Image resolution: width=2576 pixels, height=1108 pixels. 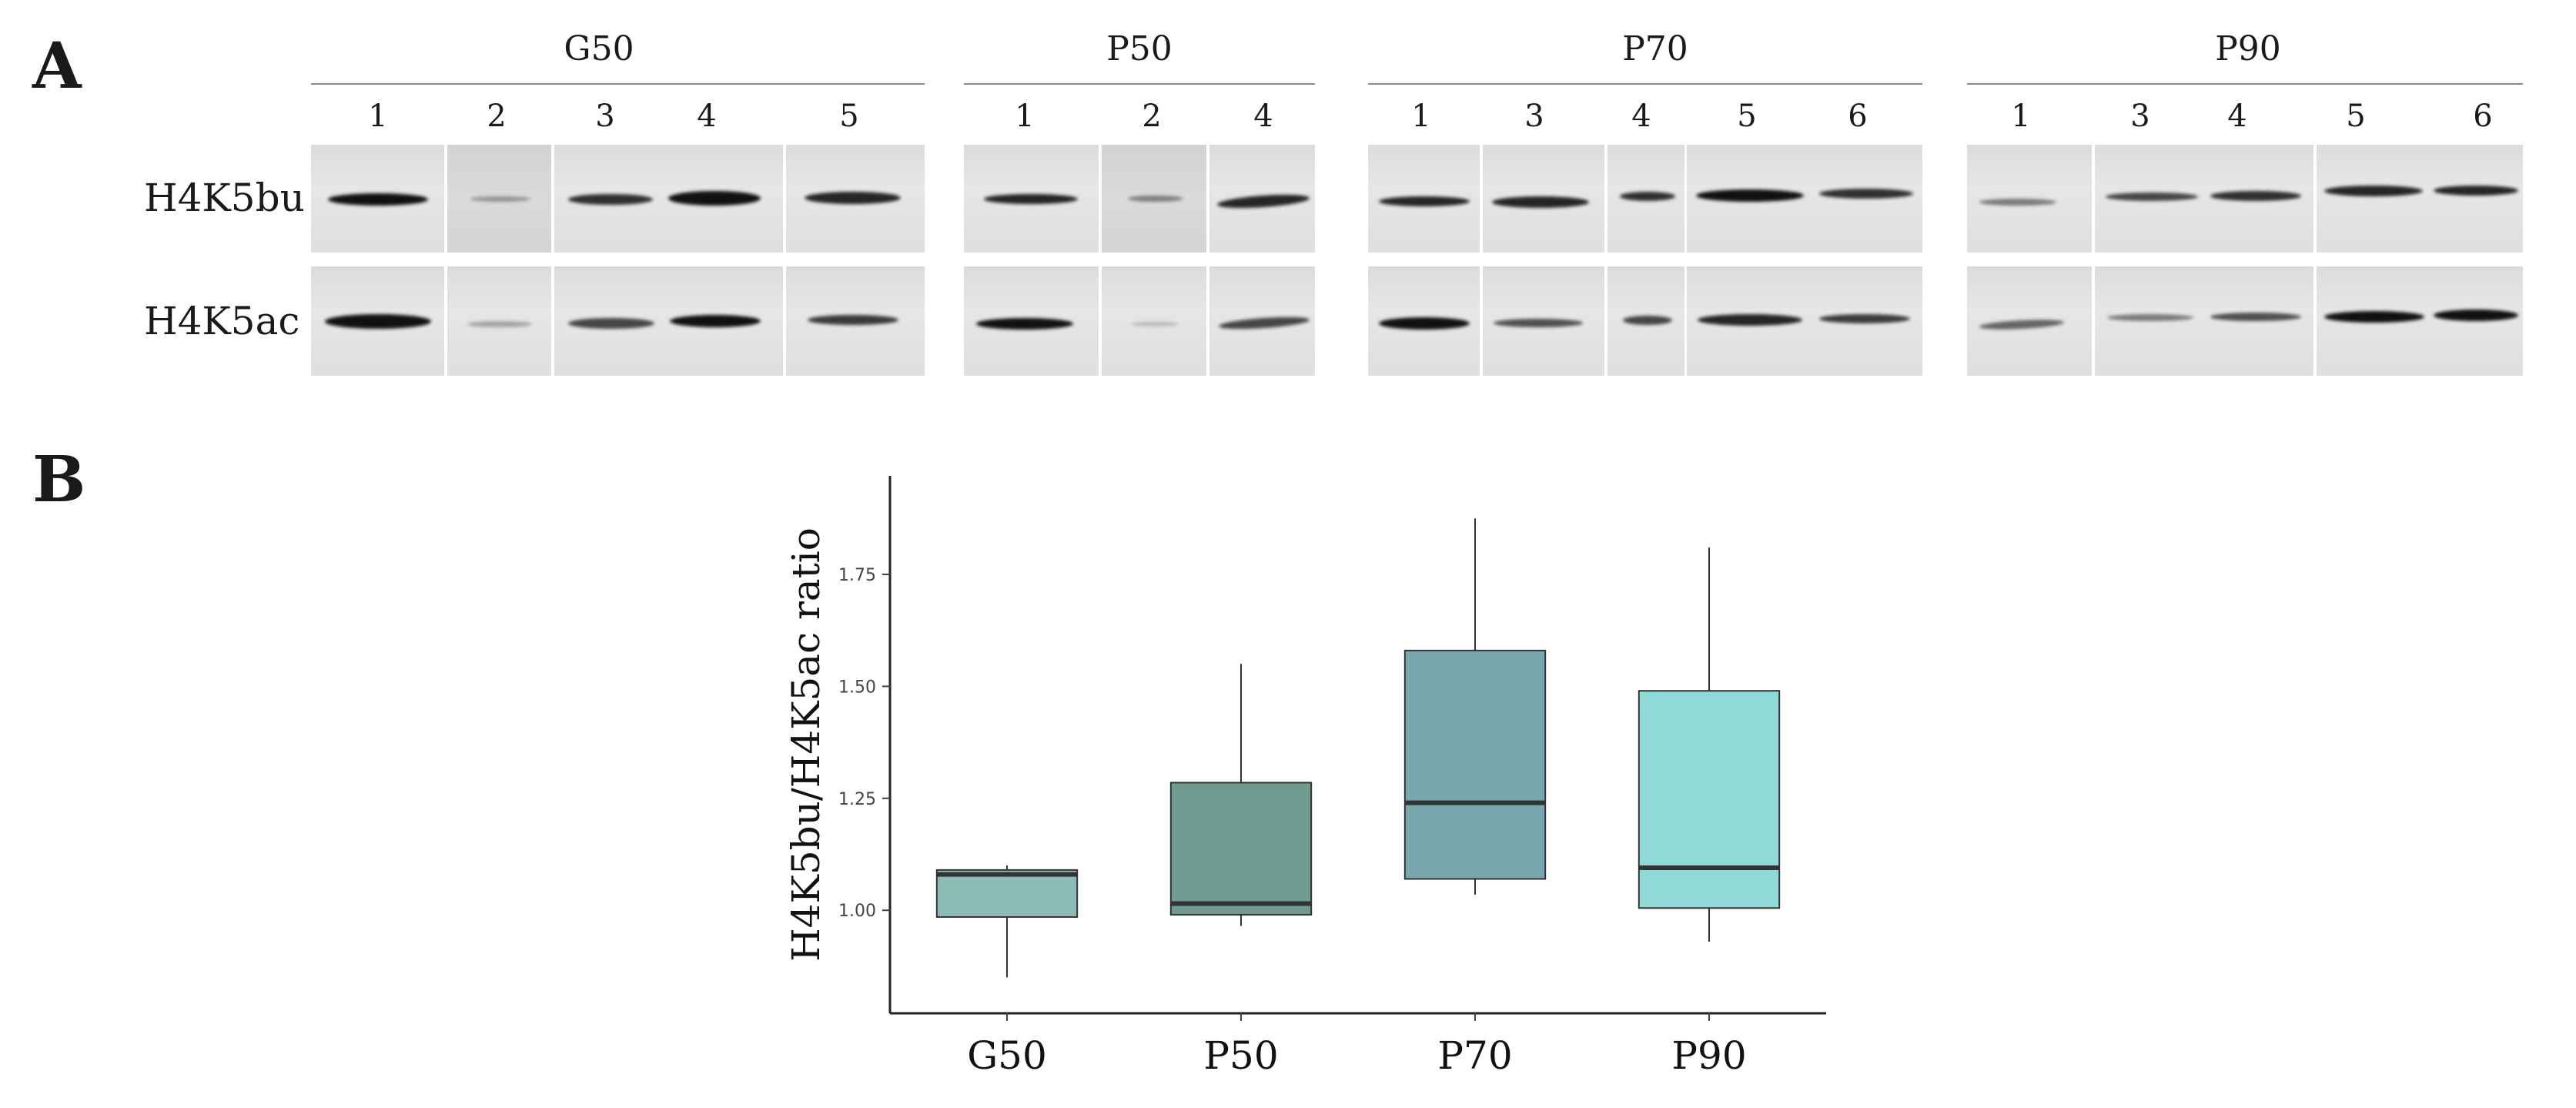 I want to click on panel-b-letter: B, so click(x=59, y=480).